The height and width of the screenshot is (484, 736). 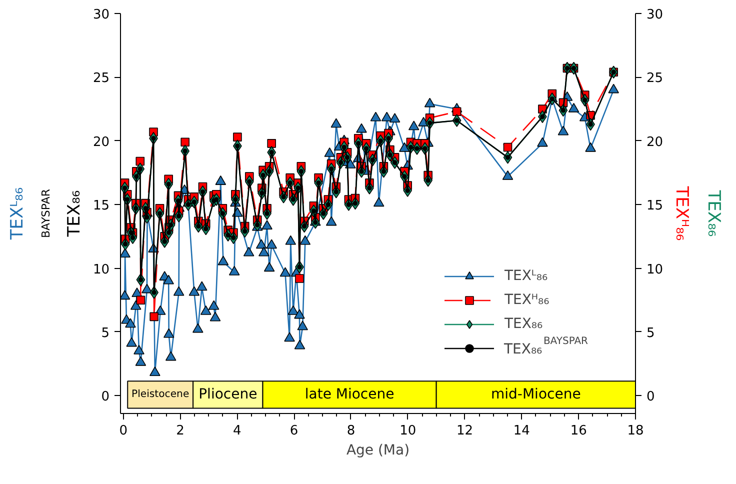 What do you see at coordinates (101, 78) in the screenshot?
I see `y-tick-label: 25` at bounding box center [101, 78].